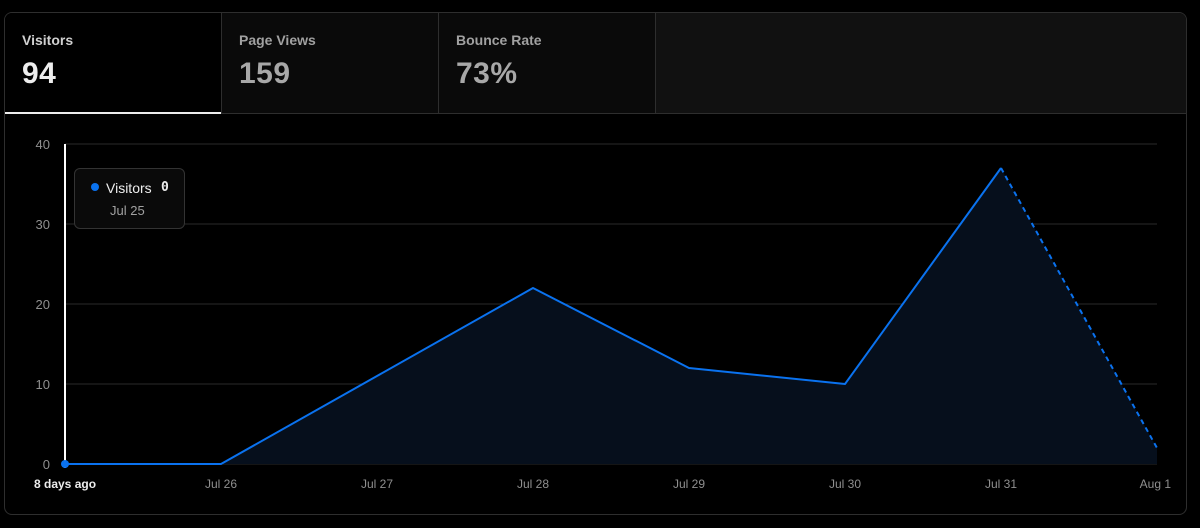 The image size is (1200, 528). What do you see at coordinates (377, 484) in the screenshot?
I see `x-tick-label: Jul 27` at bounding box center [377, 484].